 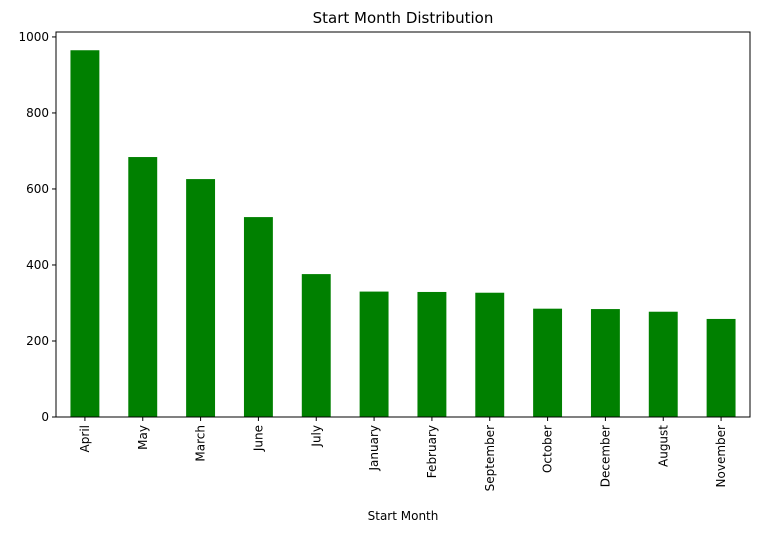 What do you see at coordinates (37, 113) in the screenshot?
I see `y-tick-label: 800` at bounding box center [37, 113].